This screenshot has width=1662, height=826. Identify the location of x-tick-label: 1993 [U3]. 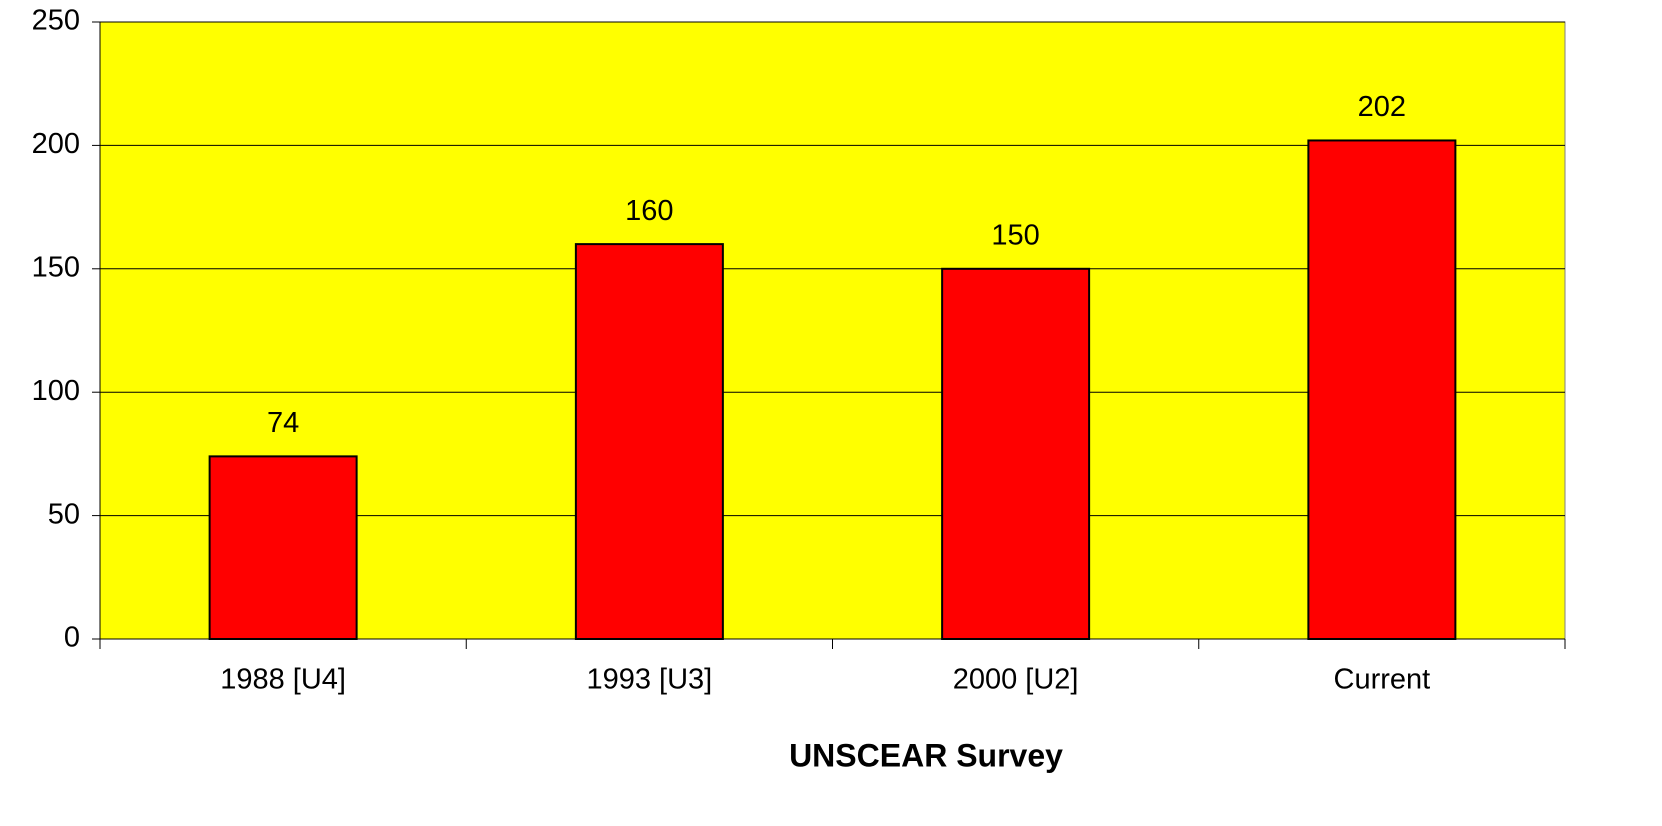
(649, 680).